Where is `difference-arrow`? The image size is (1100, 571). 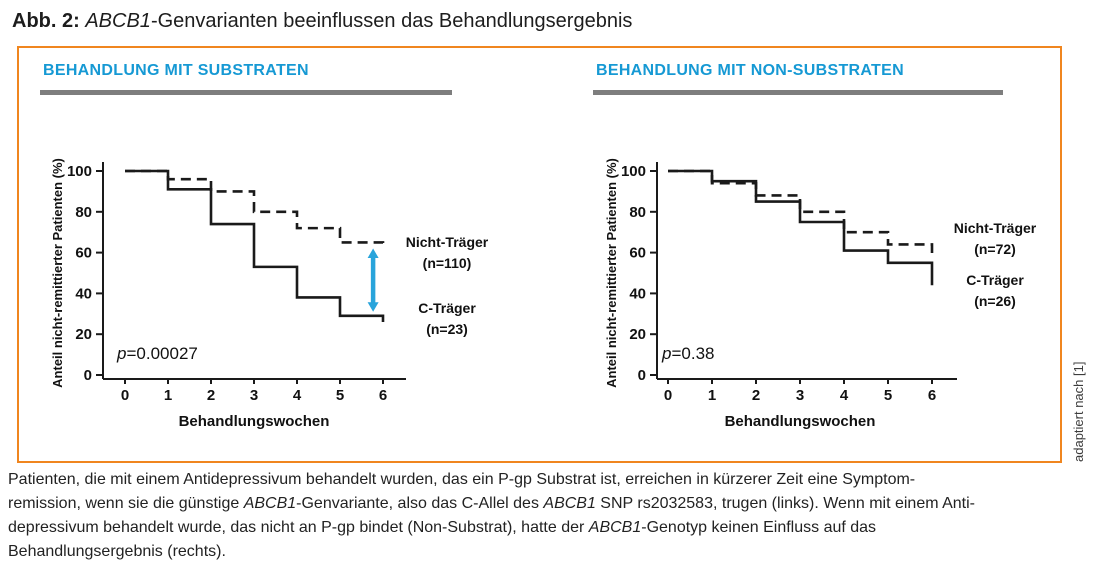 difference-arrow is located at coordinates (373, 280).